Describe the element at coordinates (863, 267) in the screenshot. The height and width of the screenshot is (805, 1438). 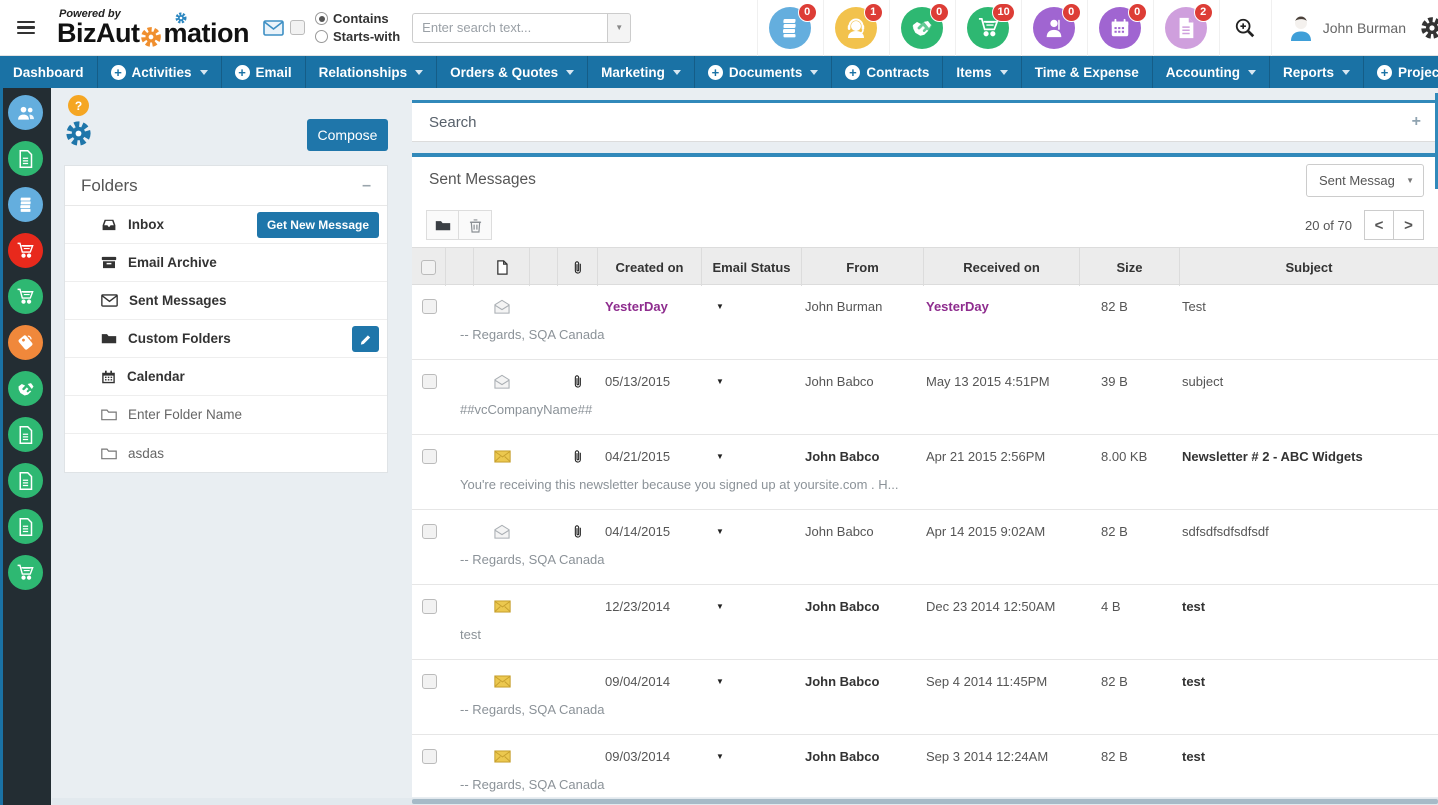
I see `col-from: From` at that location.